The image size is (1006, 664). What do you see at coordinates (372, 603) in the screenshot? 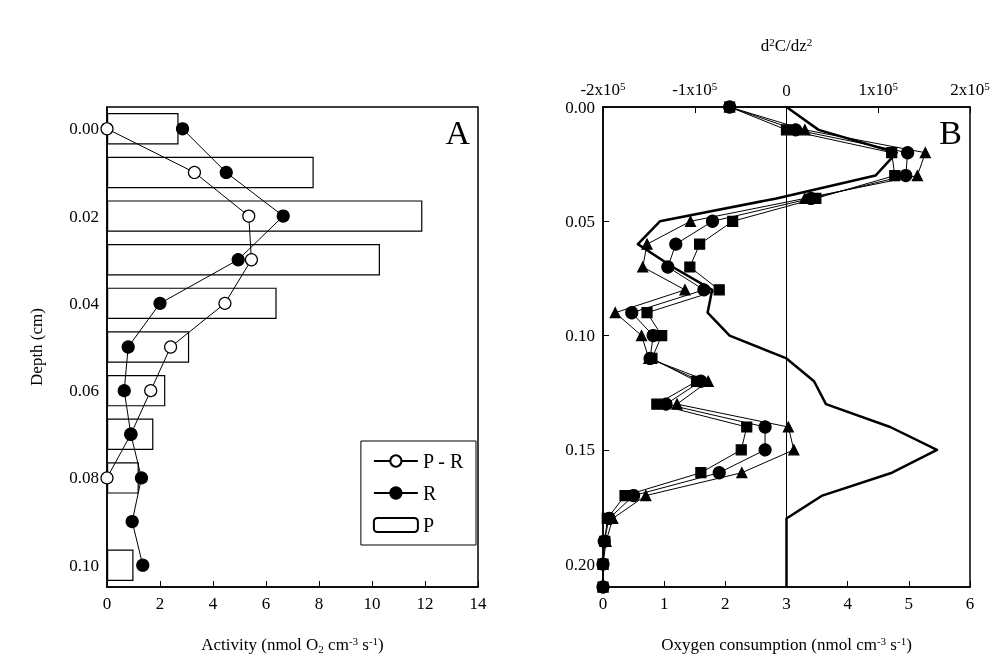
I see `x-tick-label: 10` at bounding box center [372, 603].